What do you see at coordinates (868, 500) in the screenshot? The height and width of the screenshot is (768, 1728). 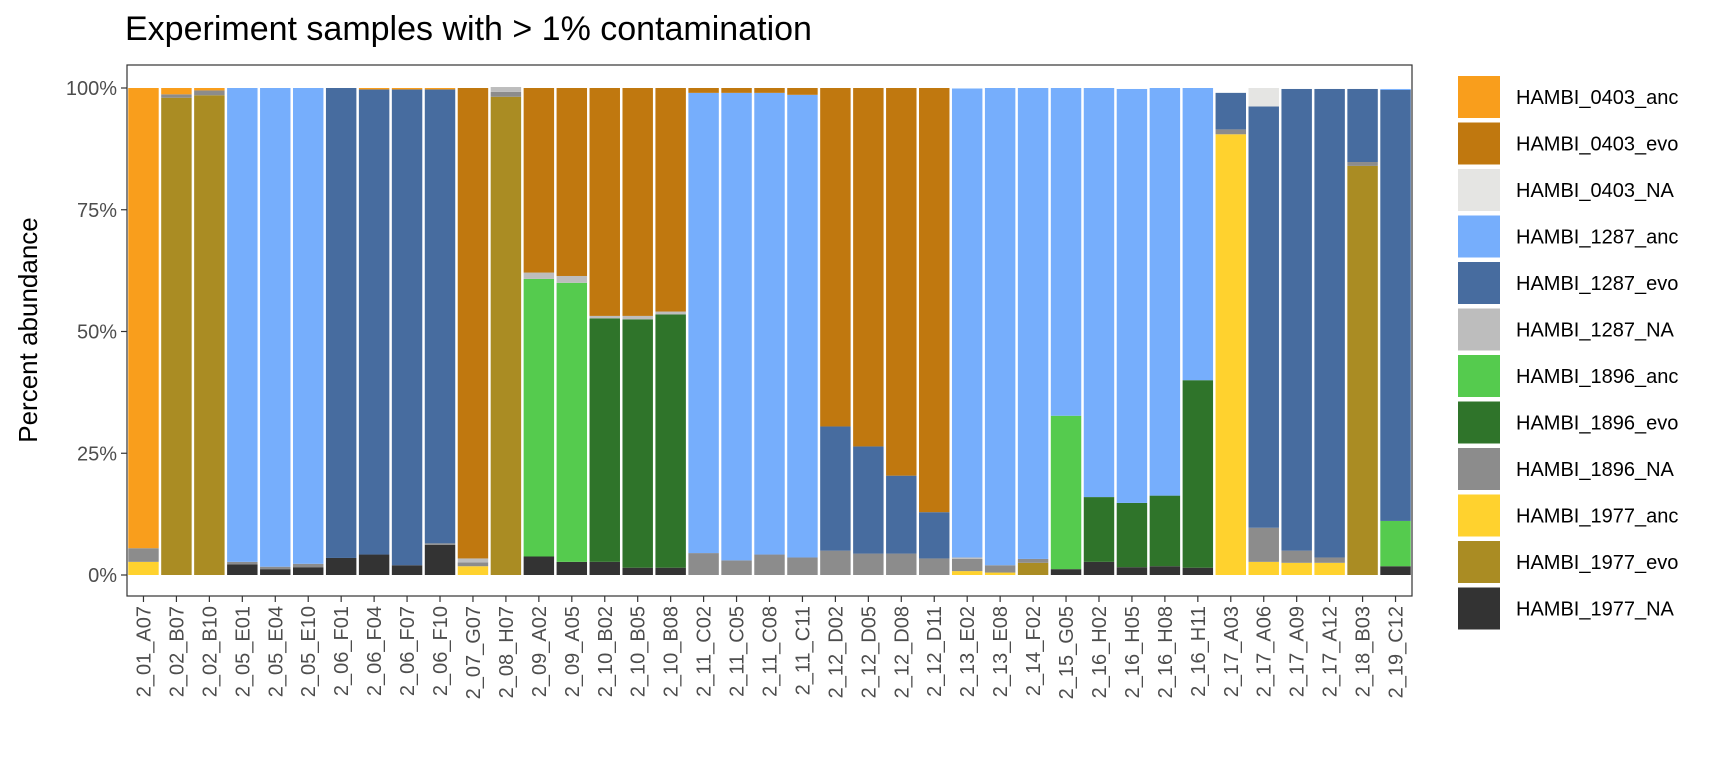 I see `bar-segment-HAMBI_1287_evo-2_12_D05` at bounding box center [868, 500].